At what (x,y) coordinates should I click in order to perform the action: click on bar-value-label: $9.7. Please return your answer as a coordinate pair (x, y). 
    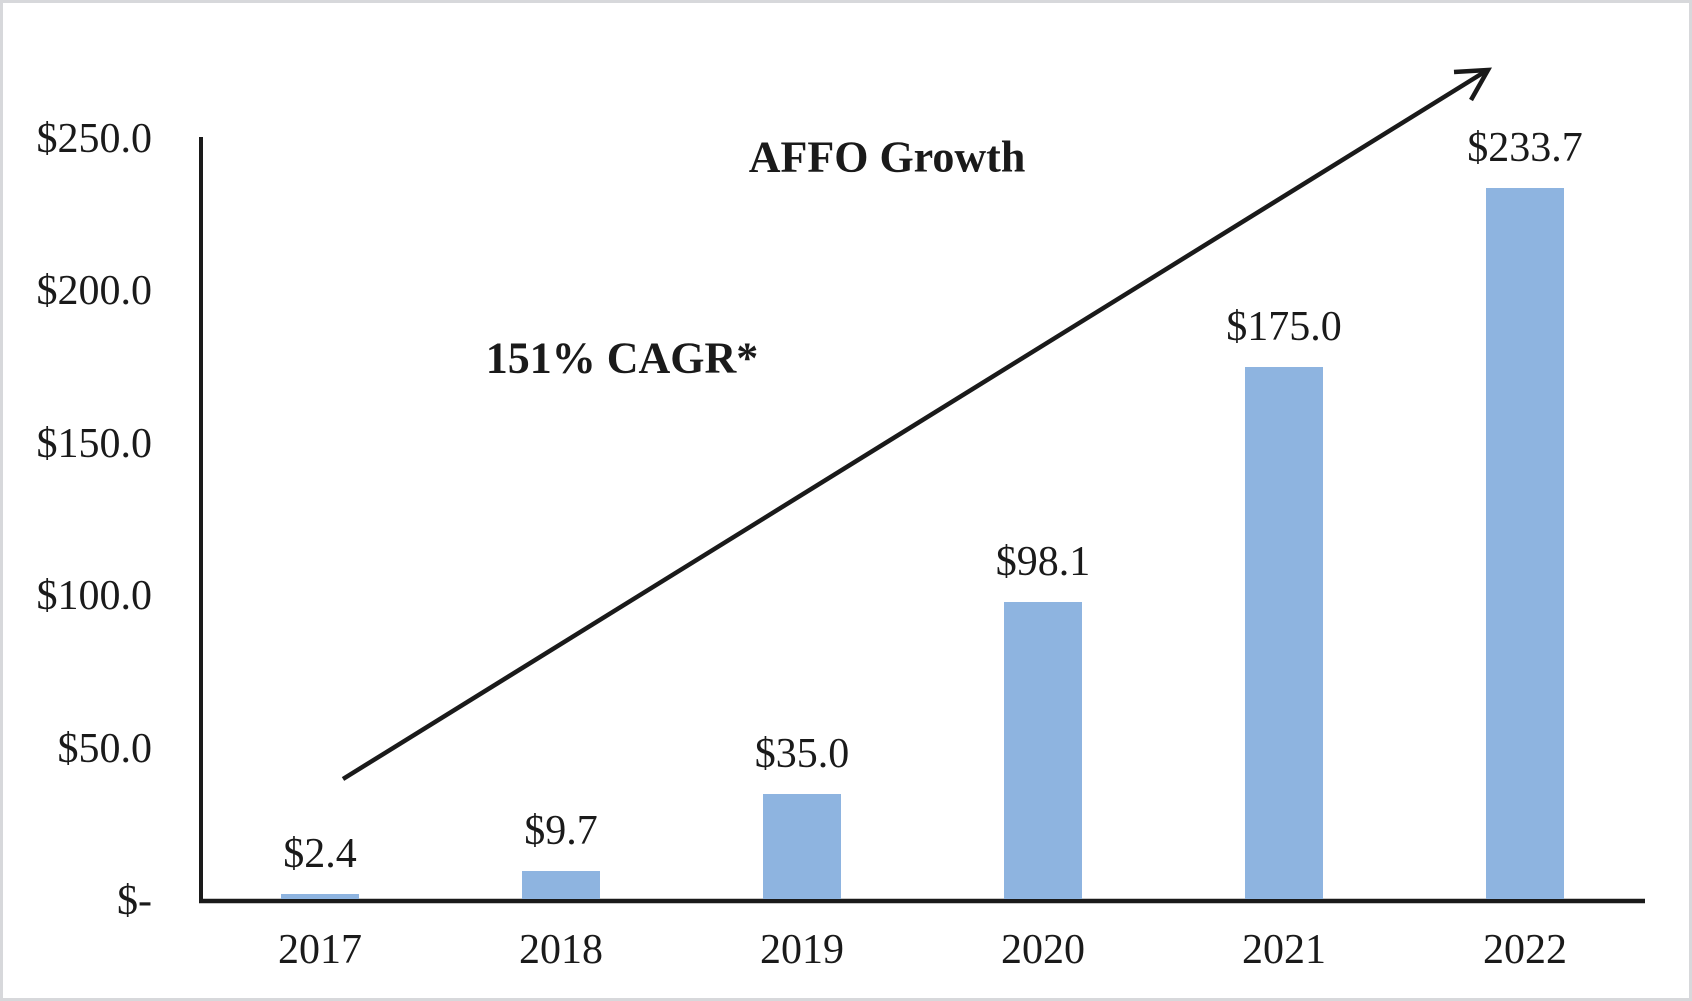
    Looking at the image, I should click on (561, 831).